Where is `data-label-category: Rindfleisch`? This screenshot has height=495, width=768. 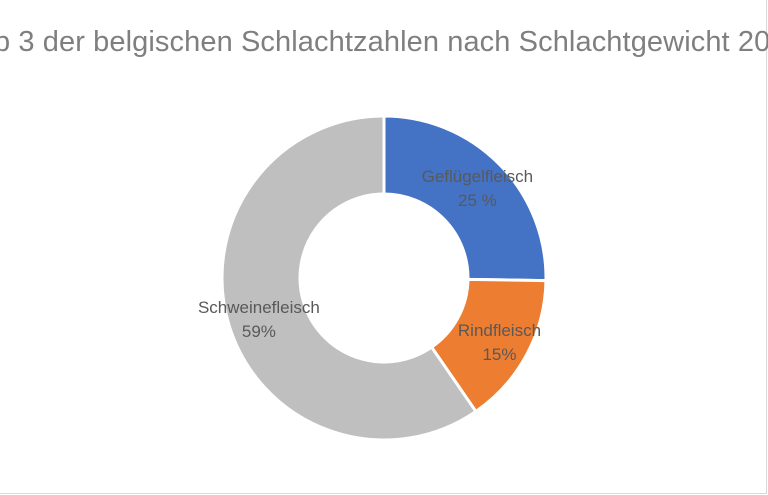
data-label-category: Rindfleisch is located at coordinates (499, 330).